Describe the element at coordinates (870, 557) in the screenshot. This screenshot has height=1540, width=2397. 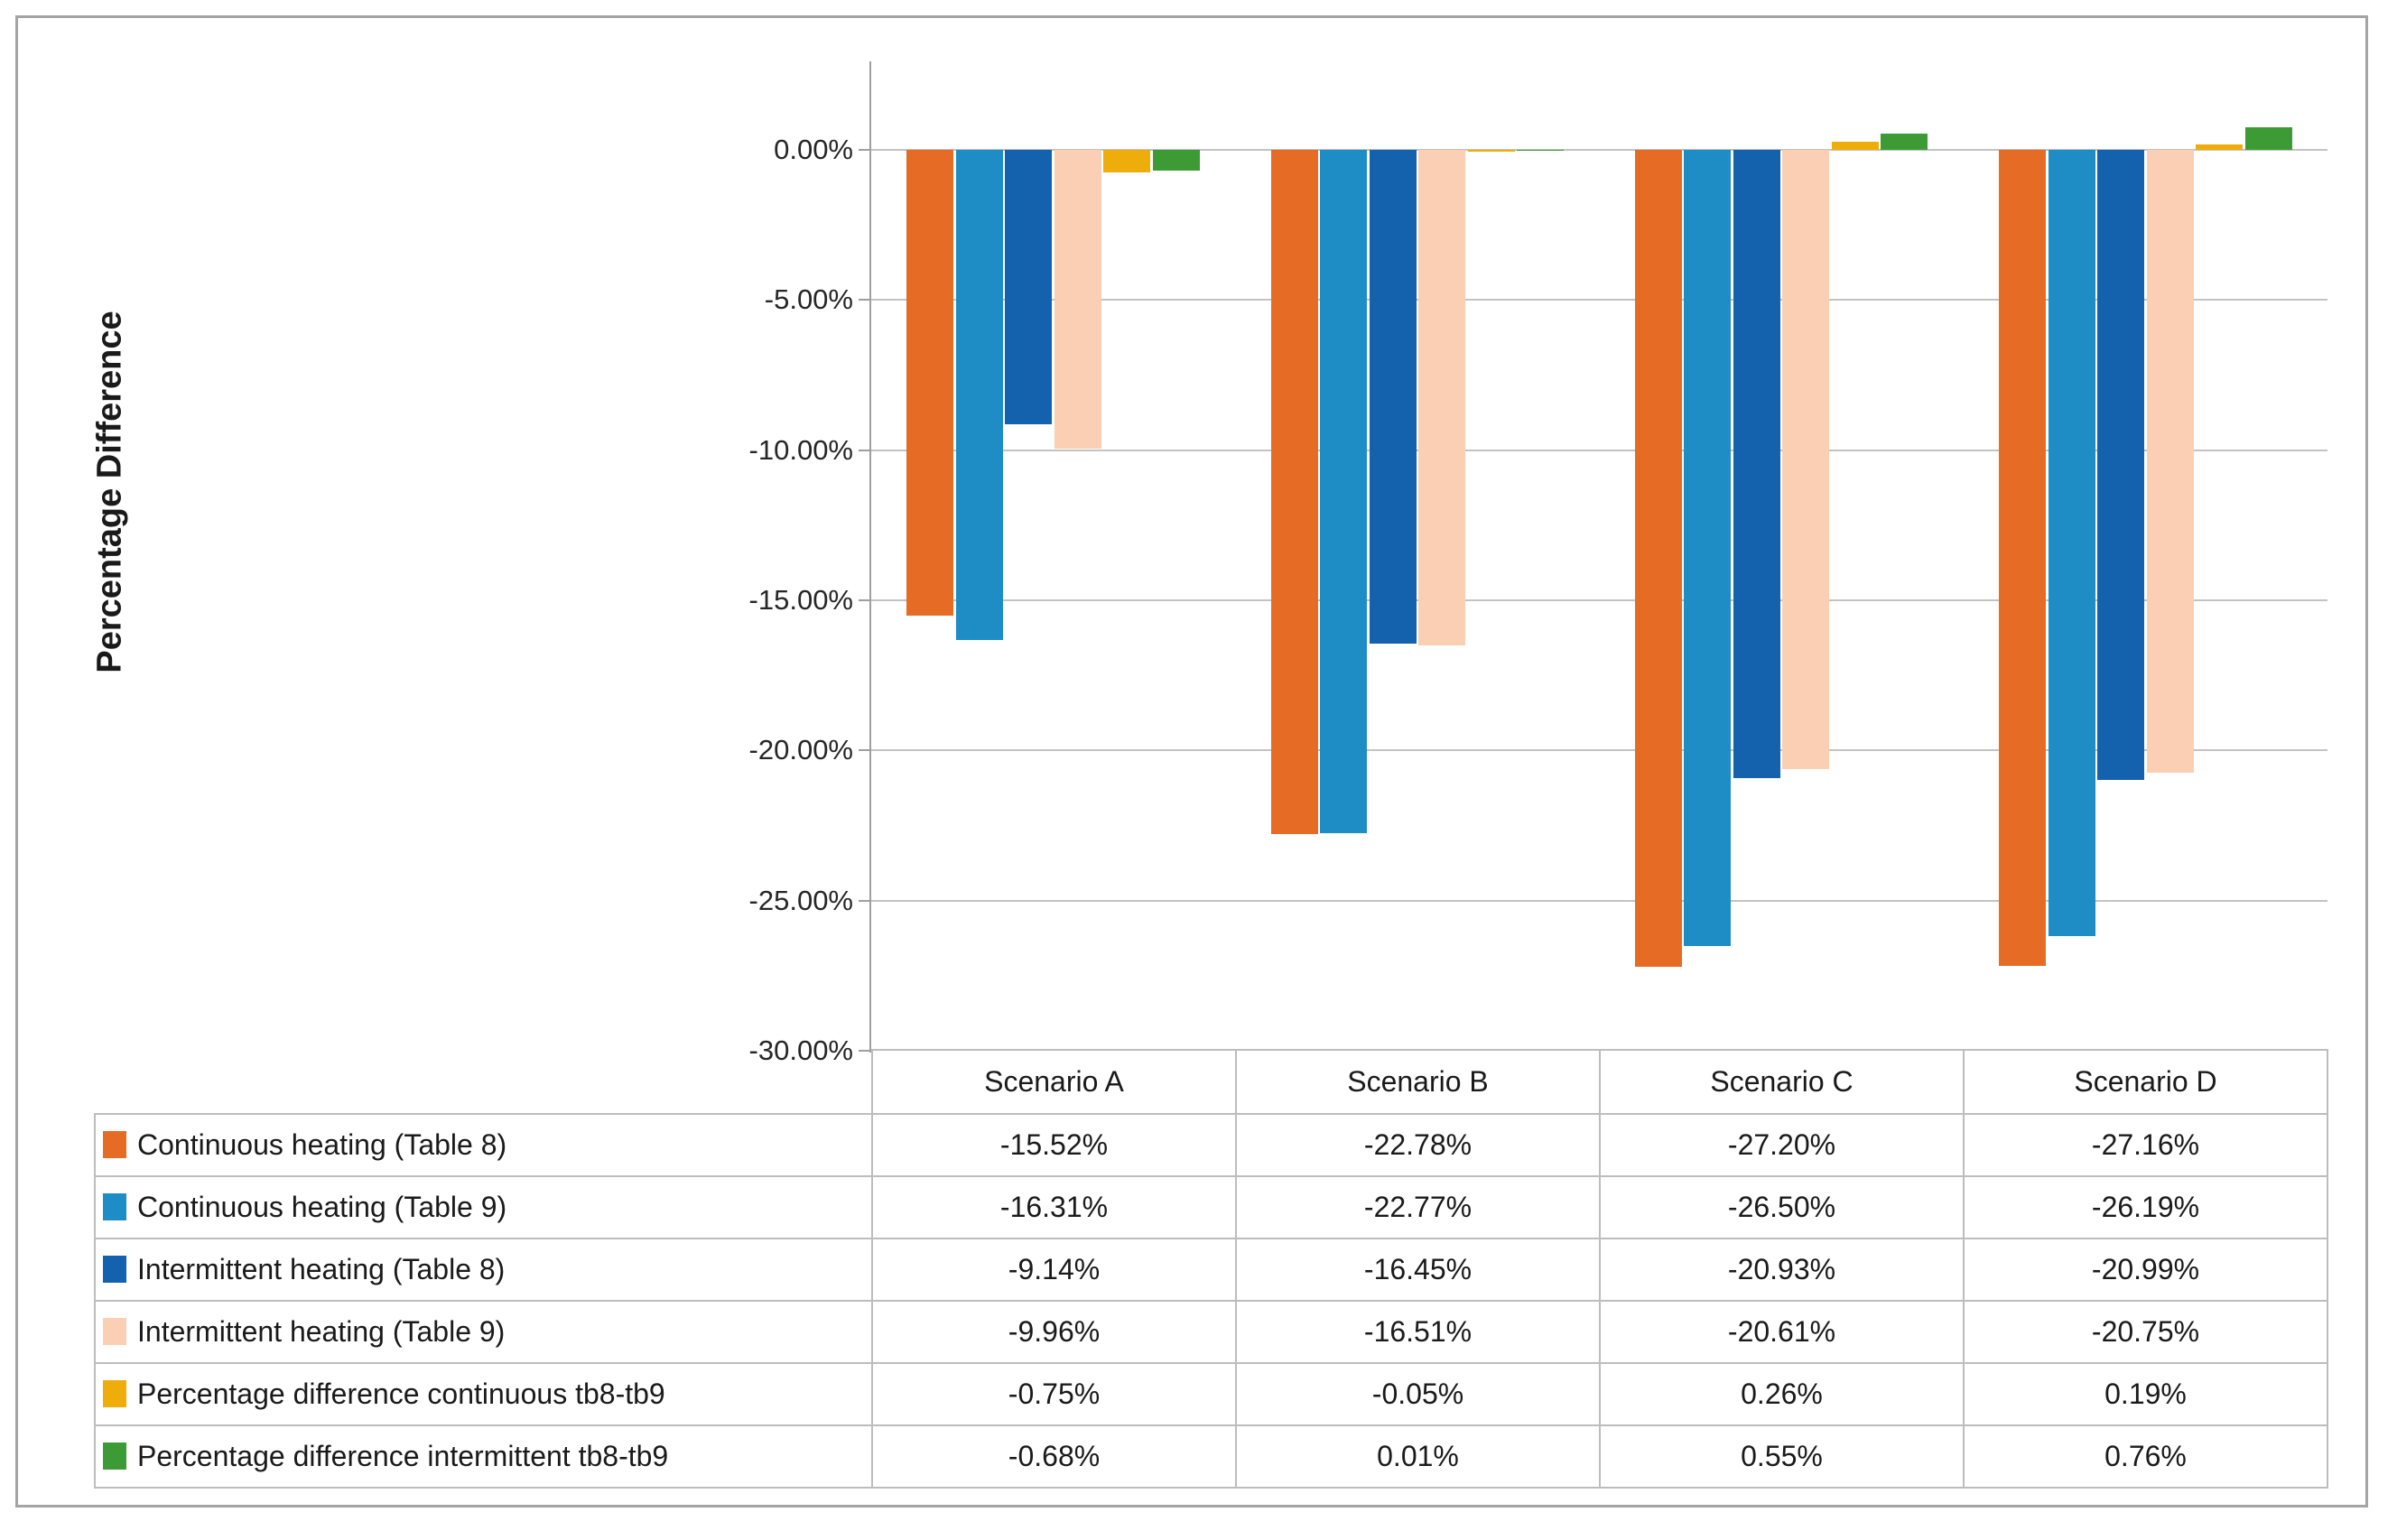
I see `y-axis-line` at that location.